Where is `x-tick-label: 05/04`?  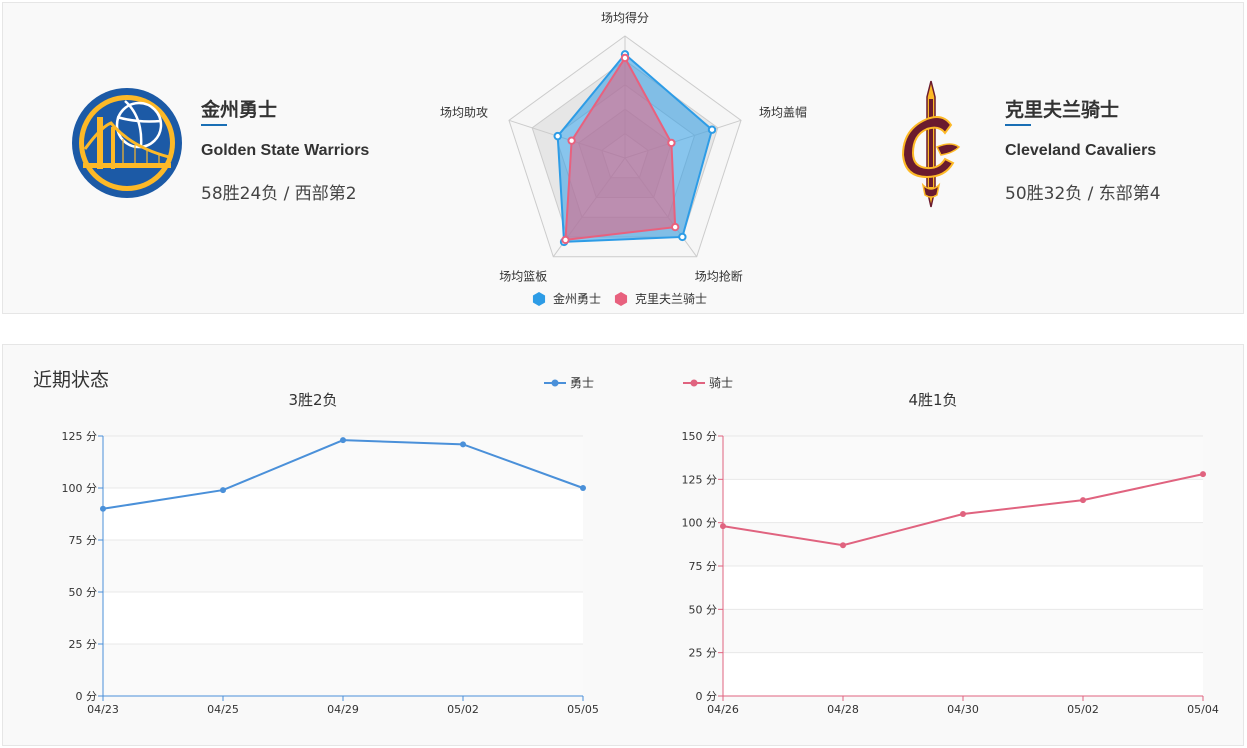 x-tick-label: 05/04 is located at coordinates (1203, 709).